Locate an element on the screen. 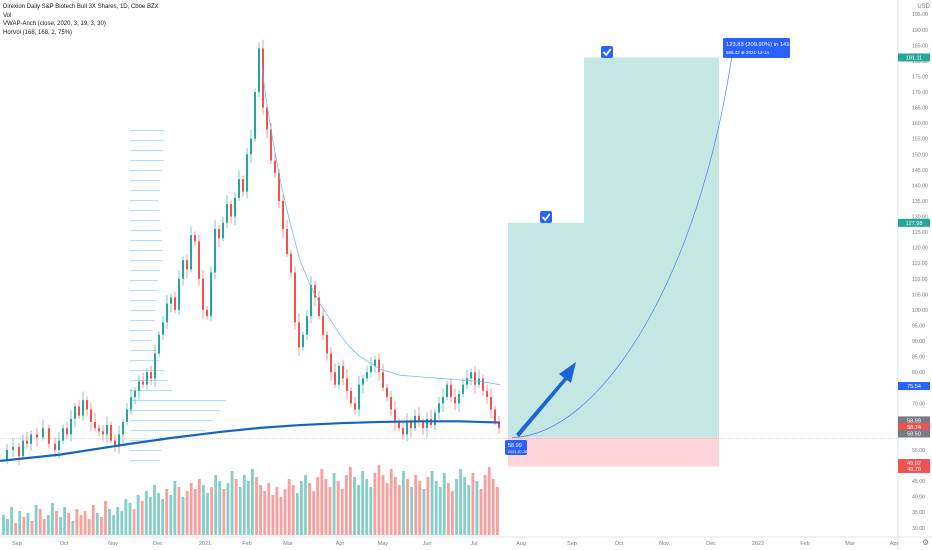 The height and width of the screenshot is (550, 932). x-tick-label: May is located at coordinates (383, 544).